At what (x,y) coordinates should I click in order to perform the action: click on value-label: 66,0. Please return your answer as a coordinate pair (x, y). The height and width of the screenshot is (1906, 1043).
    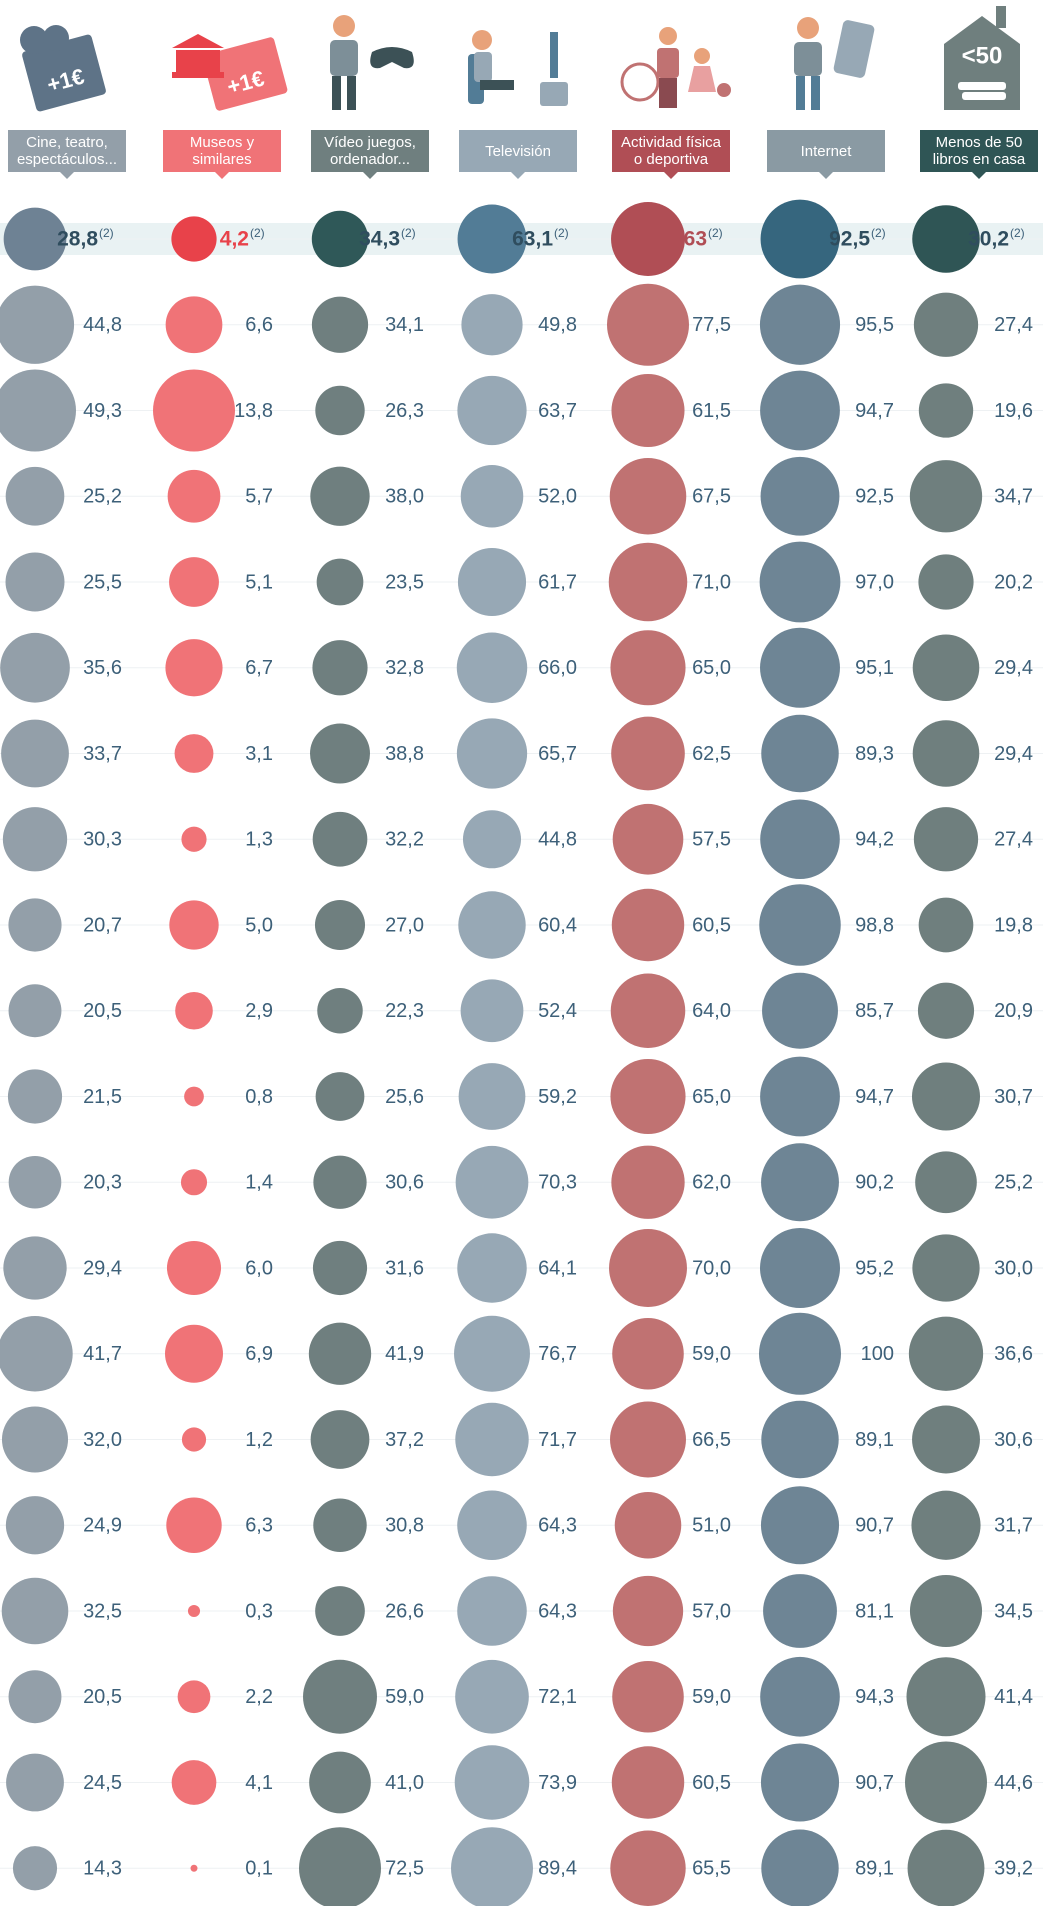
    Looking at the image, I should click on (557, 668).